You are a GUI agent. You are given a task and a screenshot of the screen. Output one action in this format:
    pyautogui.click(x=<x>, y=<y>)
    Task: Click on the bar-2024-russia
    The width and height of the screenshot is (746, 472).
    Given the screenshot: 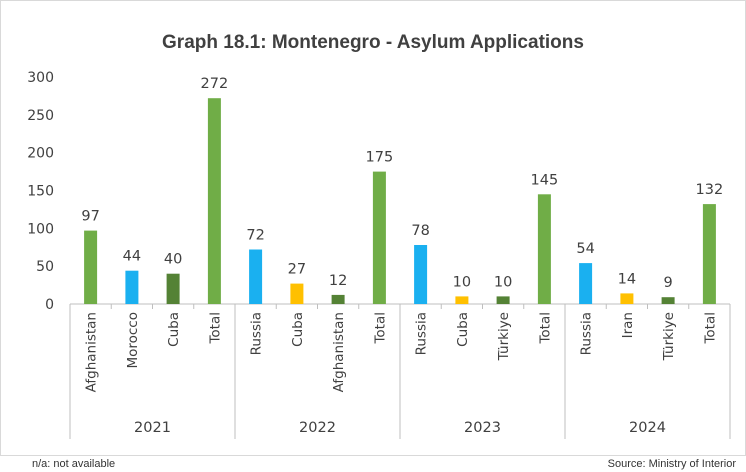 What is the action you would take?
    pyautogui.click(x=586, y=283)
    